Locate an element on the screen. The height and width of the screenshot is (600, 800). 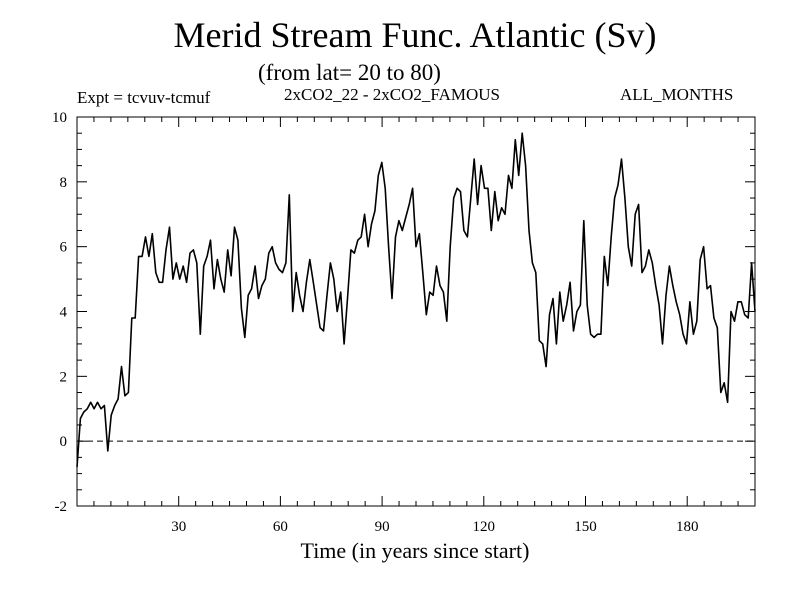
x-tick-label: 150 is located at coordinates (585, 527).